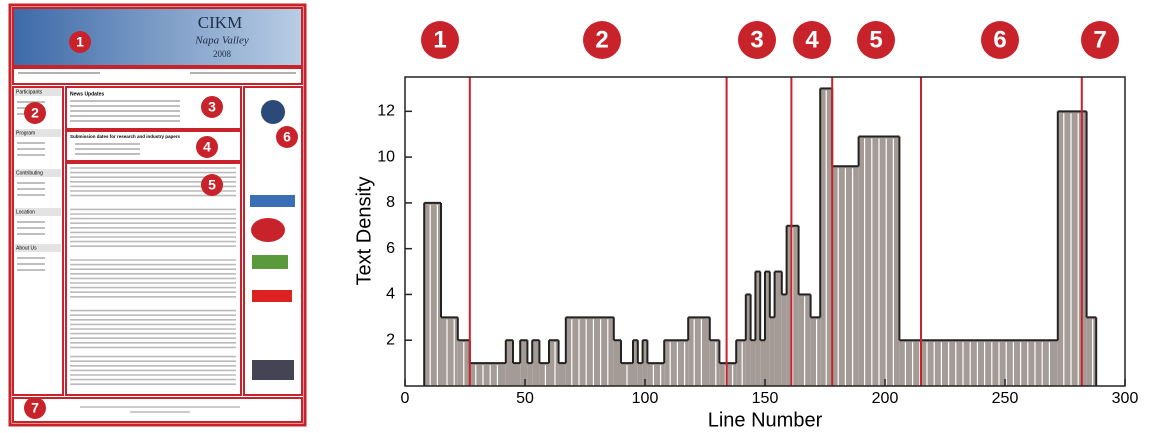 This screenshot has width=1151, height=433. Describe the element at coordinates (87, 94) in the screenshot. I see `news-heading: News Updates` at that location.